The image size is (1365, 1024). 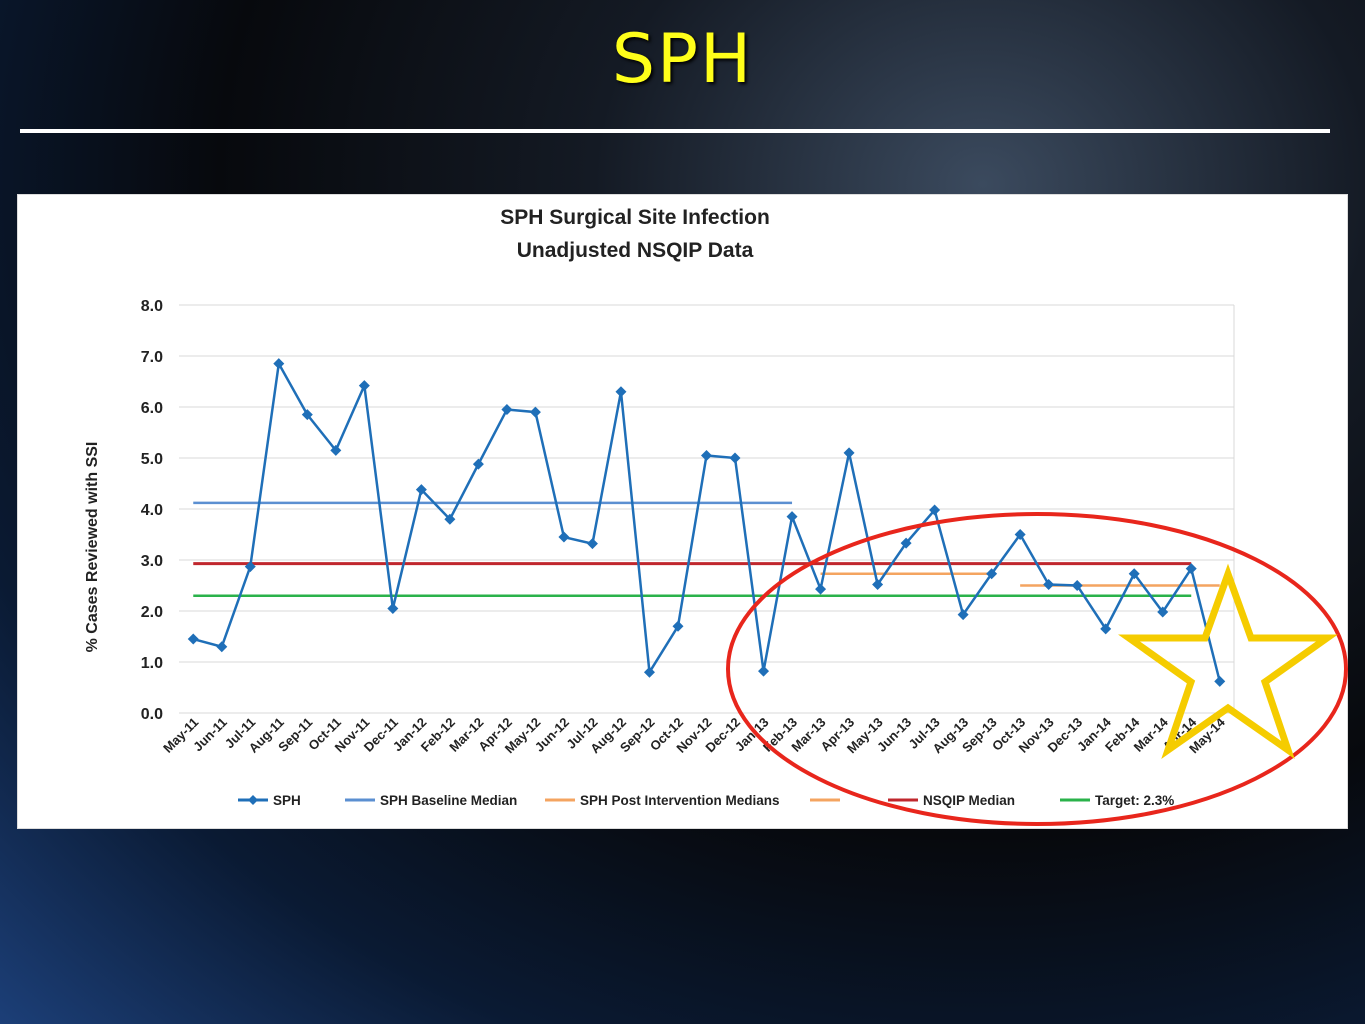 What do you see at coordinates (635, 250) in the screenshot?
I see `chart-subtitle: Unadjusted NSQIP Data` at bounding box center [635, 250].